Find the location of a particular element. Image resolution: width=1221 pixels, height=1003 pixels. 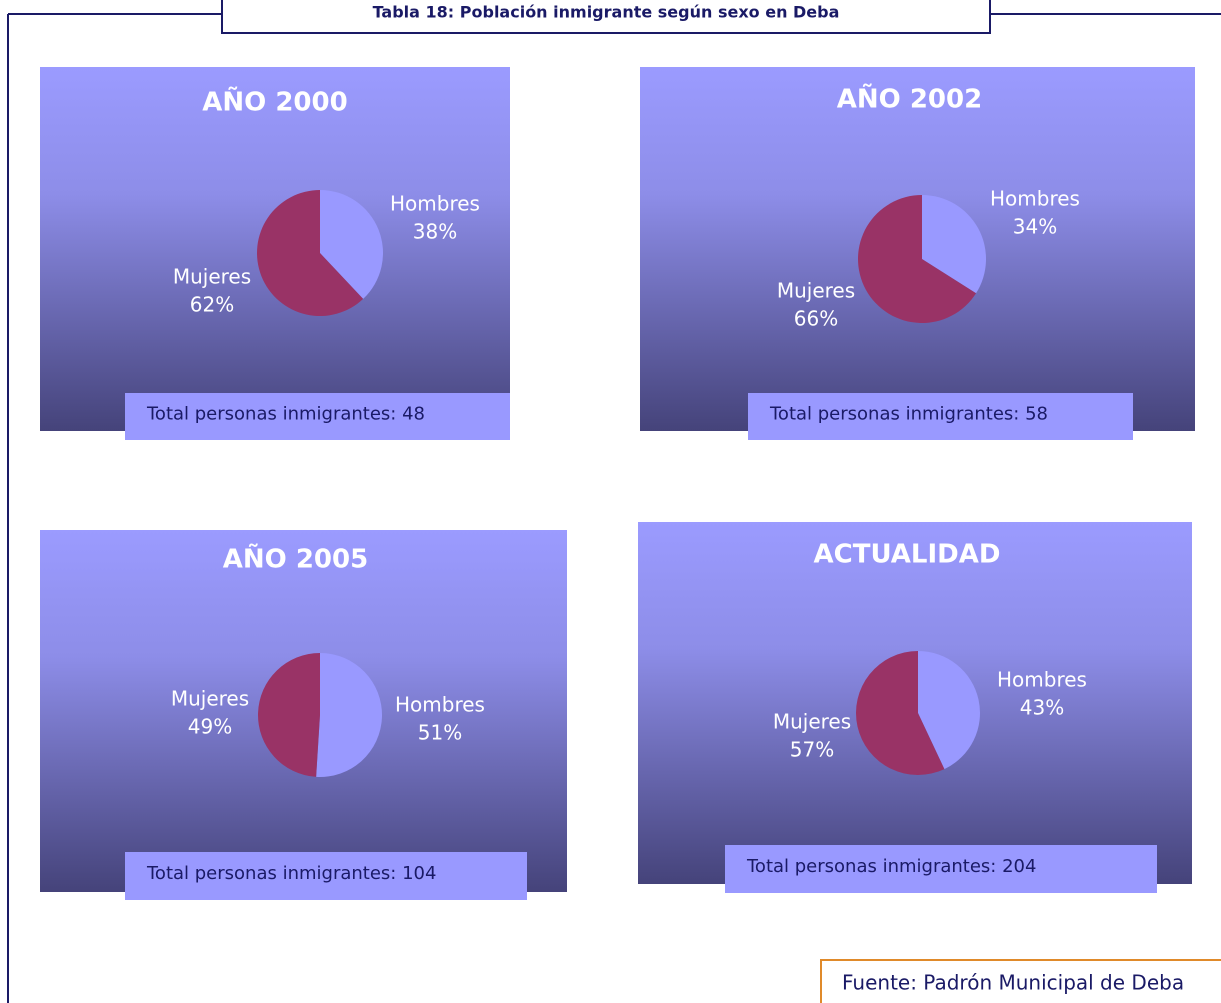

chart-title: AÑO 2002 is located at coordinates (909, 99).